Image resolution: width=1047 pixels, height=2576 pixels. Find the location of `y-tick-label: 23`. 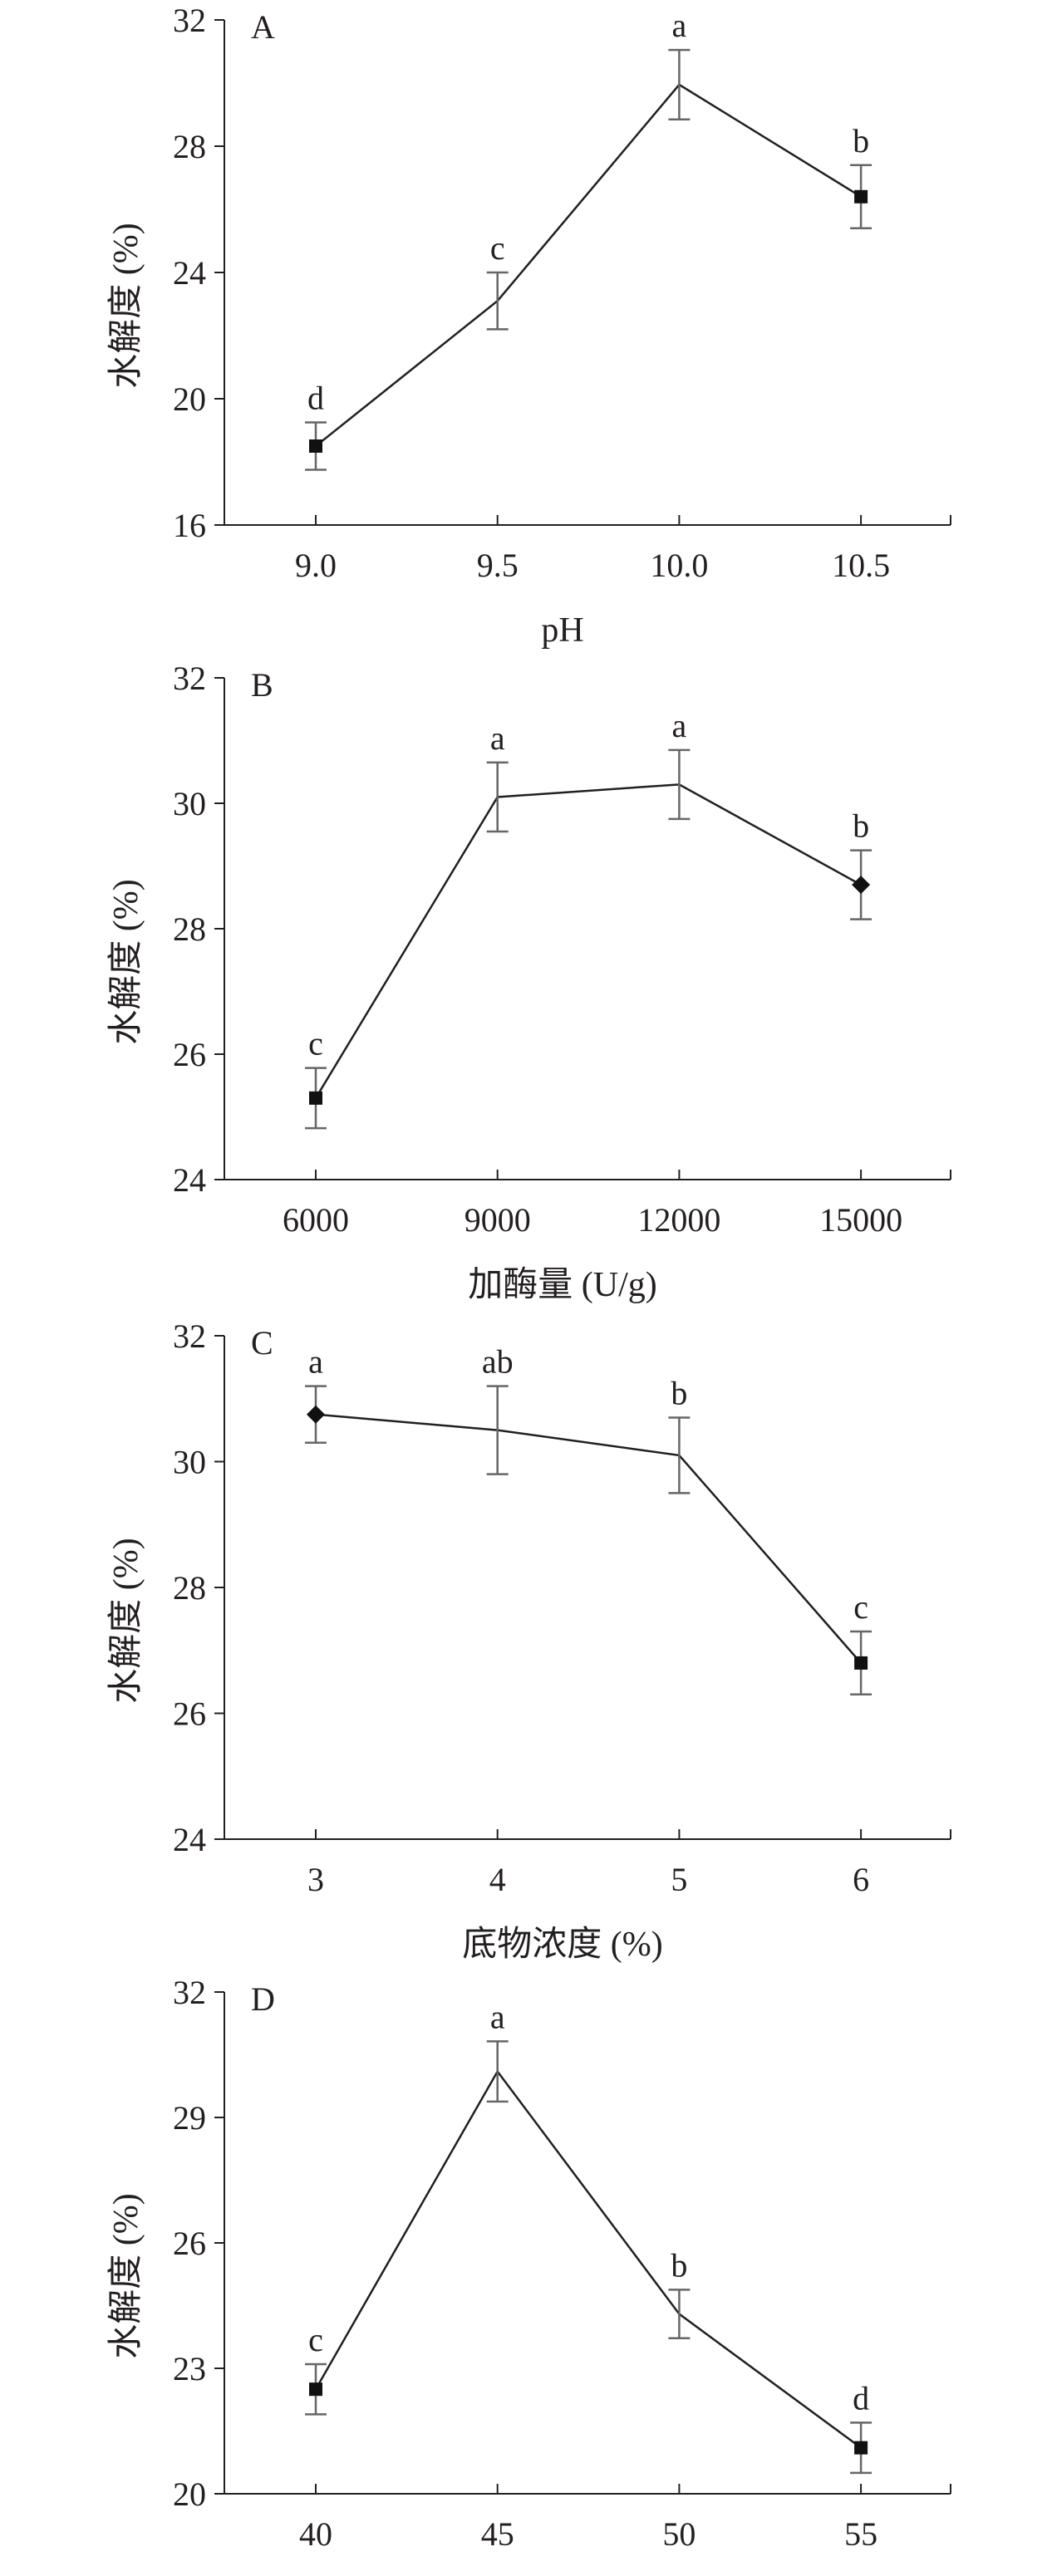

y-tick-label: 23 is located at coordinates (189, 2368).